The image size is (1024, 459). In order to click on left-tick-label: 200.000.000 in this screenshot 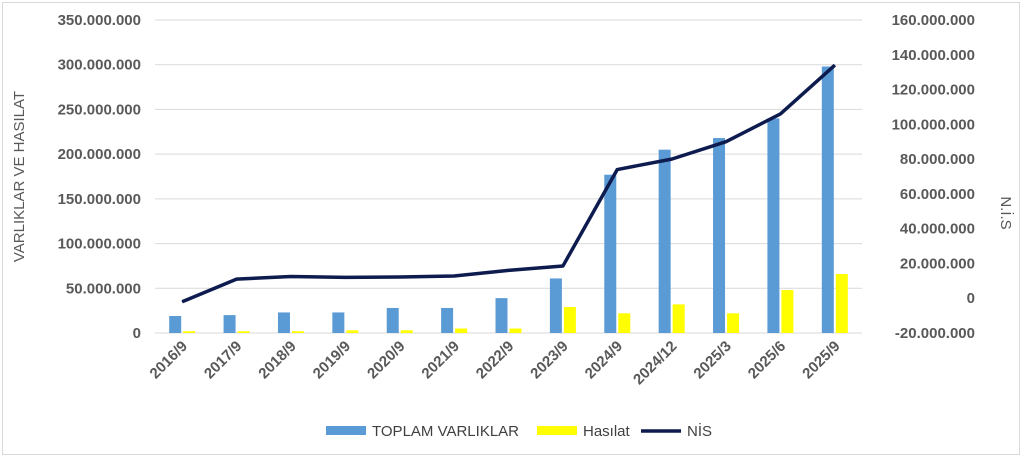, I will do `click(99, 154)`.